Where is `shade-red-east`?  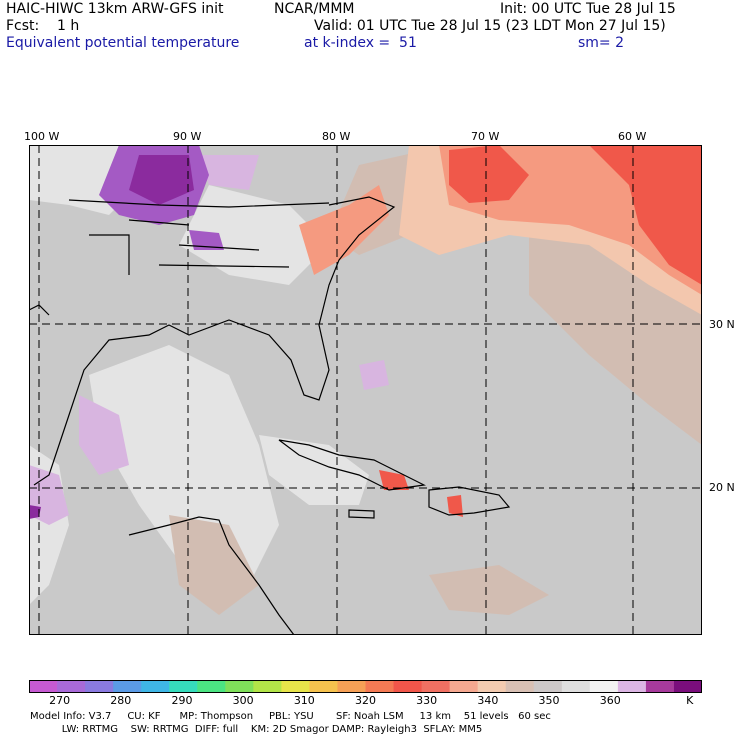 shade-red-east is located at coordinates (645, 215).